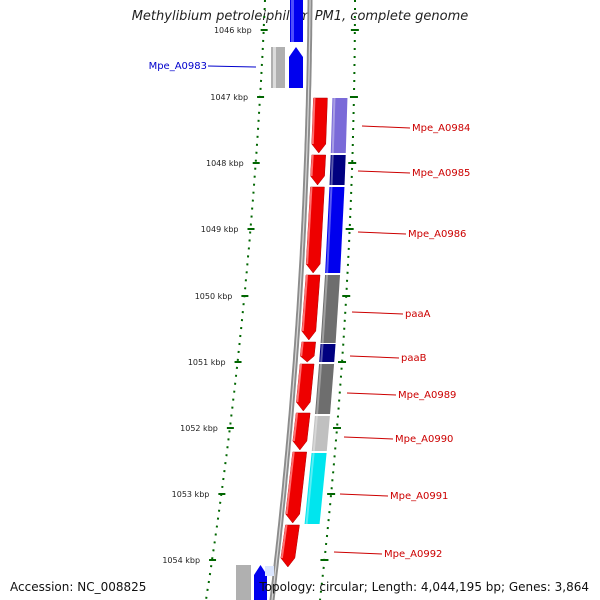 The height and width of the screenshot is (600, 600). Describe the element at coordinates (214, 296) in the screenshot. I see `kbp-tick-label: 1050 kbp` at that location.